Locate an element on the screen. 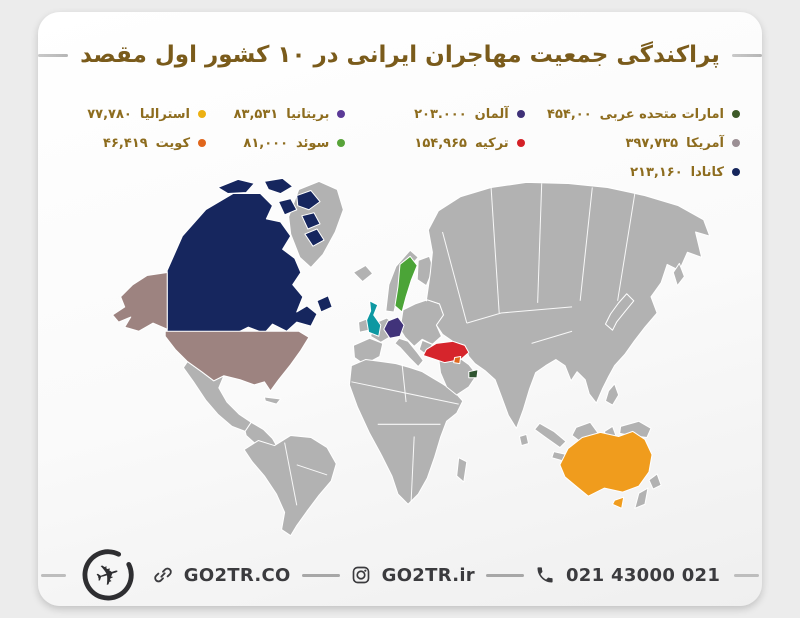 The width and height of the screenshot is (800, 618). legend-dot-australia is located at coordinates (202, 114).